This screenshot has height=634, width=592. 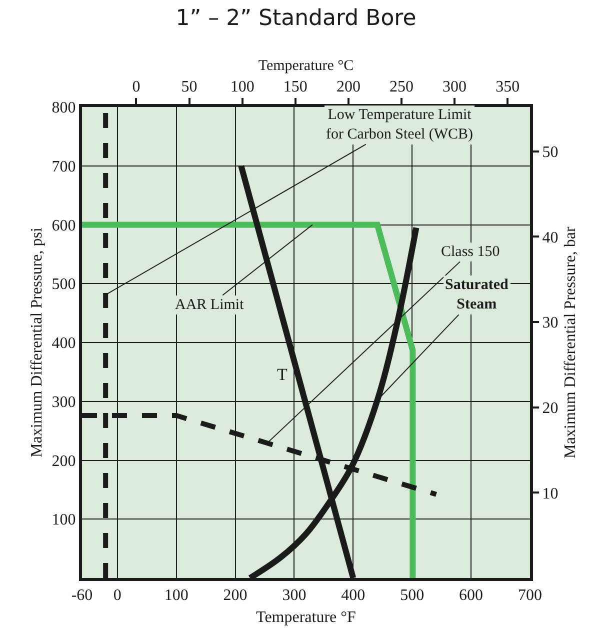 What do you see at coordinates (210, 305) in the screenshot?
I see `annotation: AAR Limit` at bounding box center [210, 305].